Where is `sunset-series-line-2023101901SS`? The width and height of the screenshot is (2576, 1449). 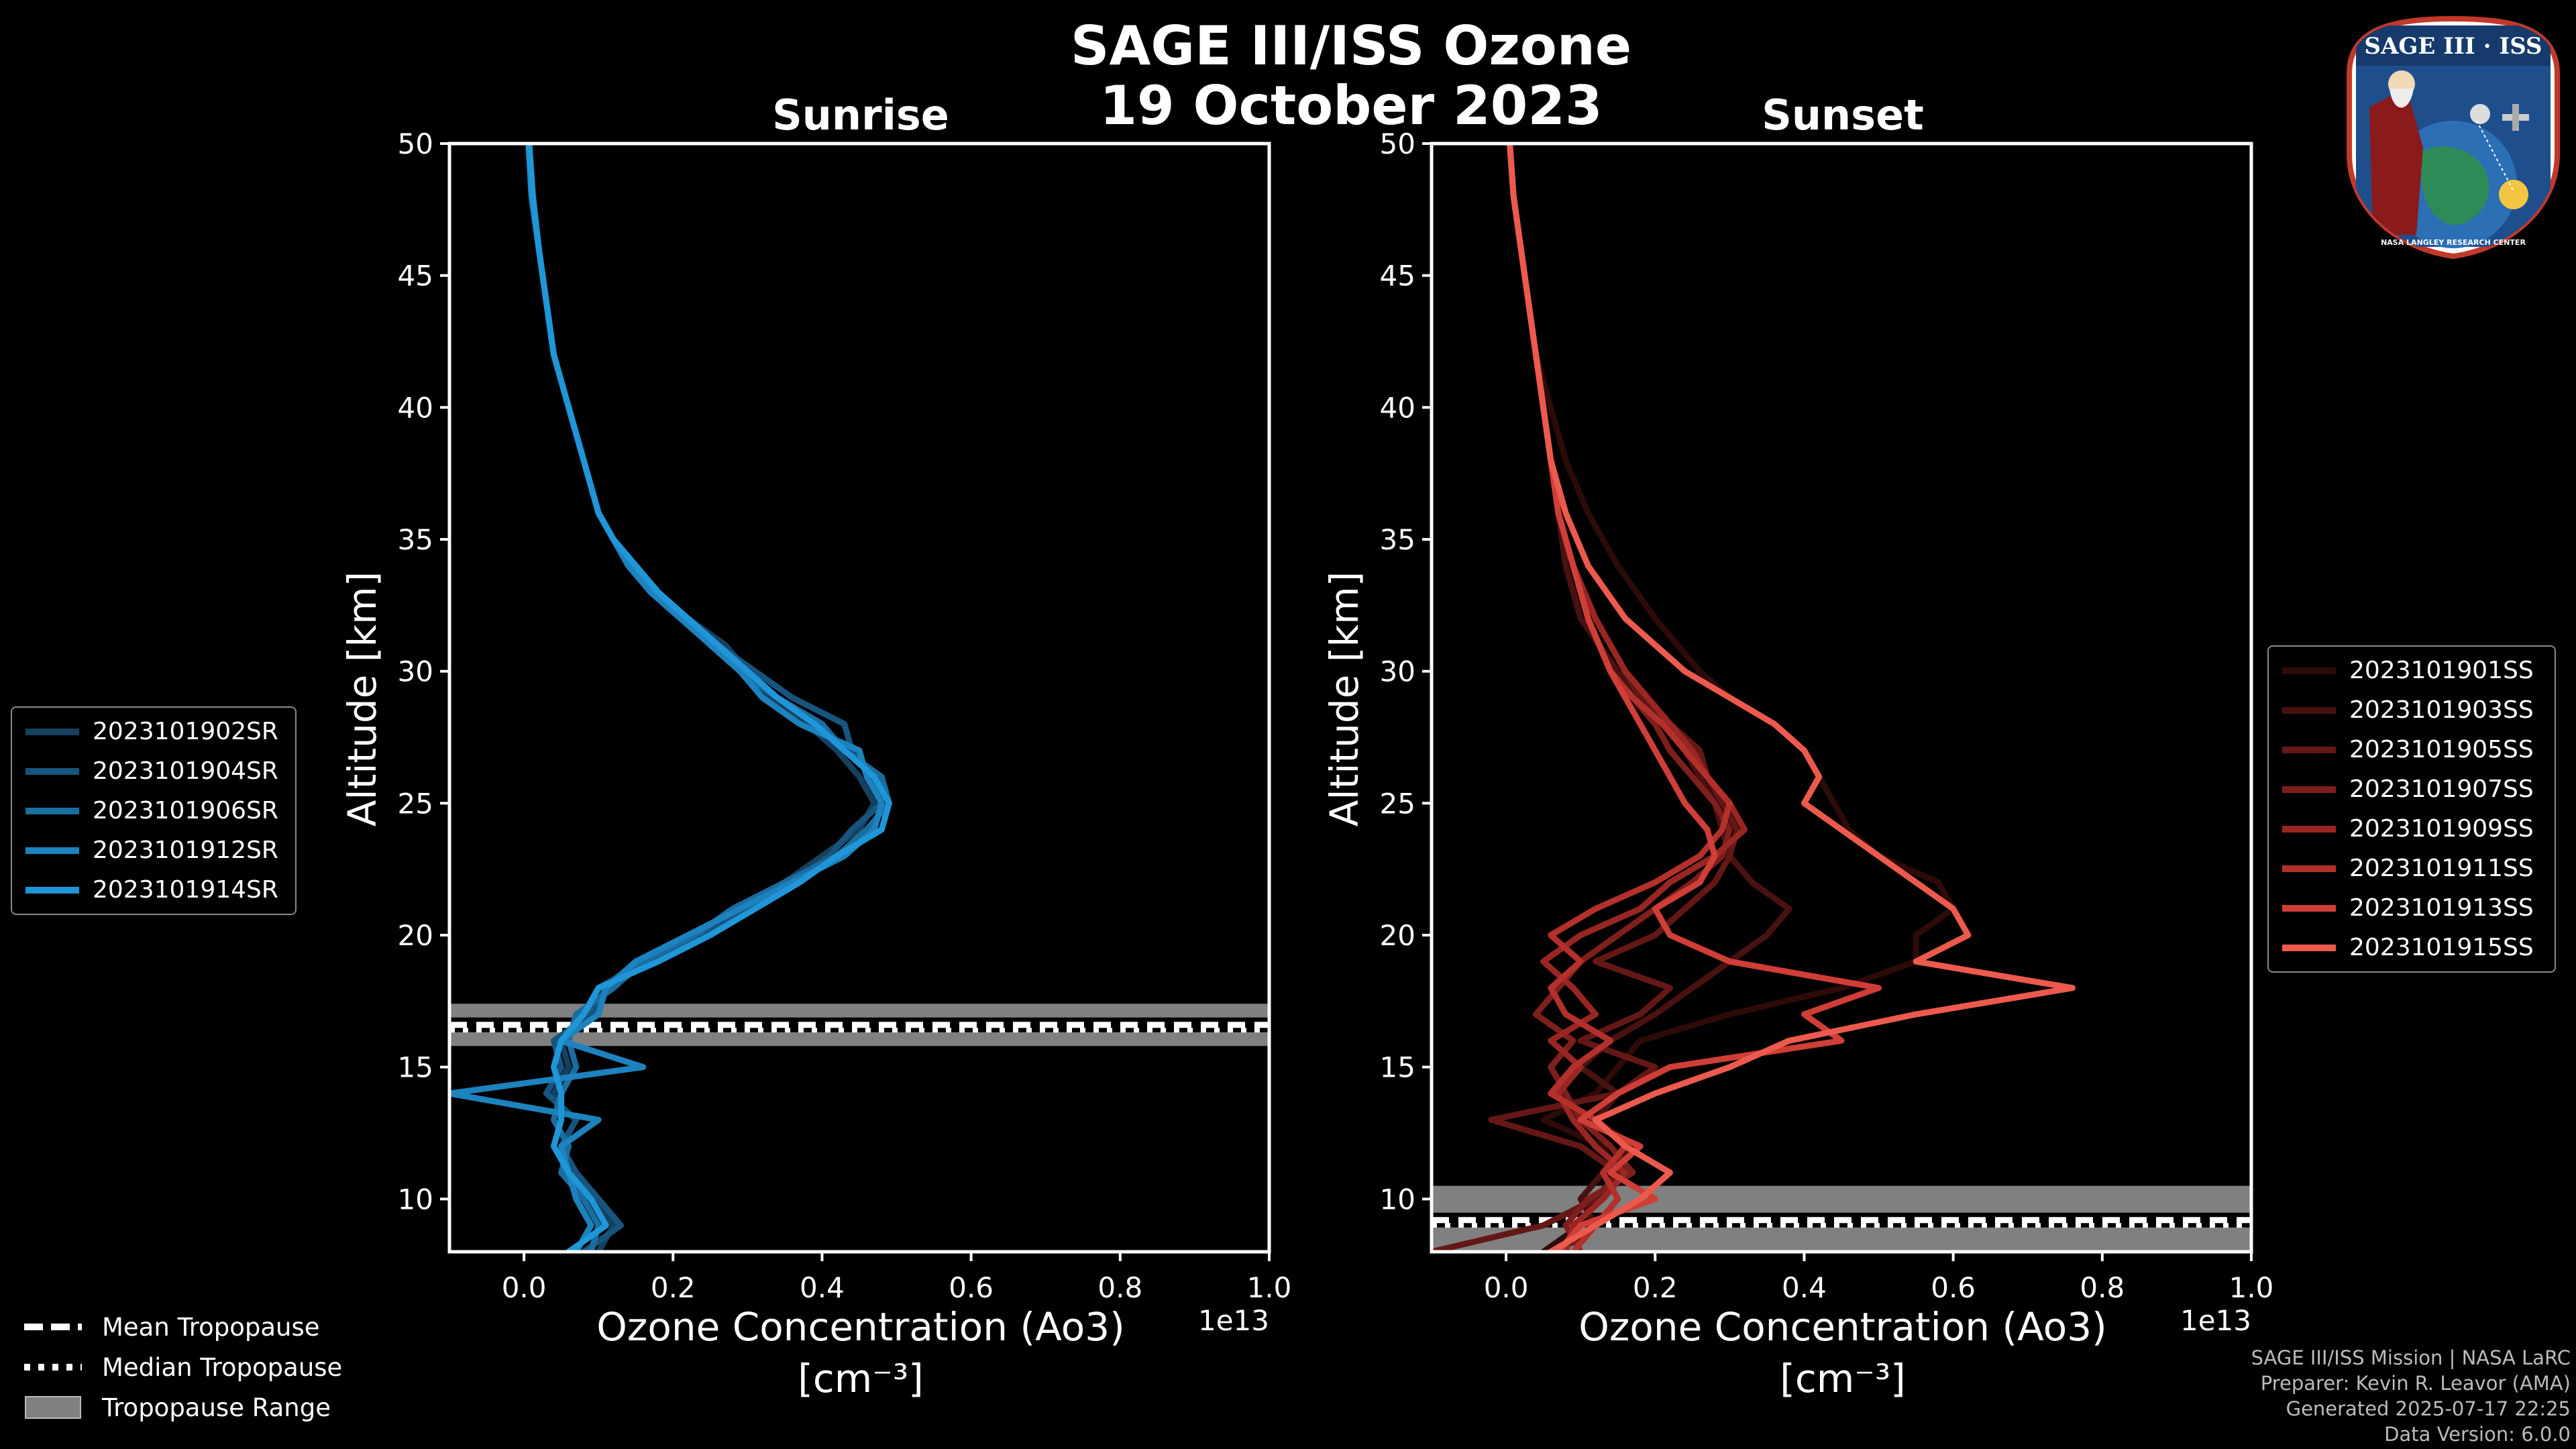
sunset-series-line-2023101901SS is located at coordinates (1732, 698).